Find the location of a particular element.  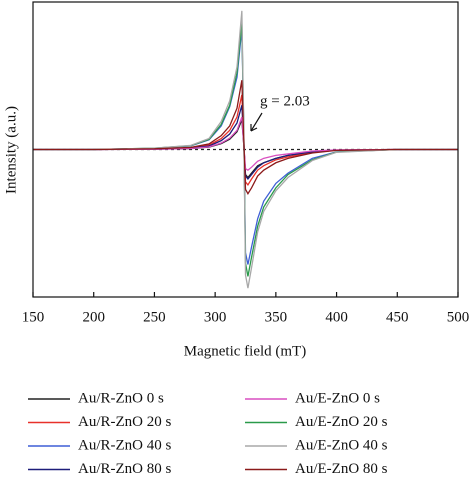

annotation-arrowhead is located at coordinates (254, 128).